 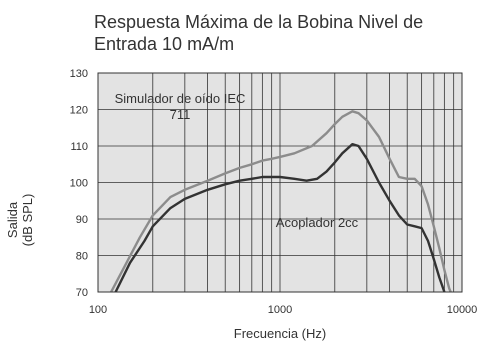 What do you see at coordinates (462, 310) in the screenshot?
I see `x-tick-label: 10000` at bounding box center [462, 310].